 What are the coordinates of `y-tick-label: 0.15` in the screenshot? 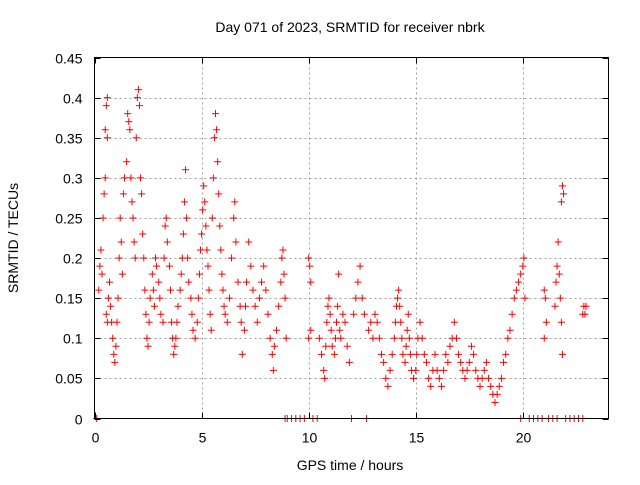 It's located at (68, 299).